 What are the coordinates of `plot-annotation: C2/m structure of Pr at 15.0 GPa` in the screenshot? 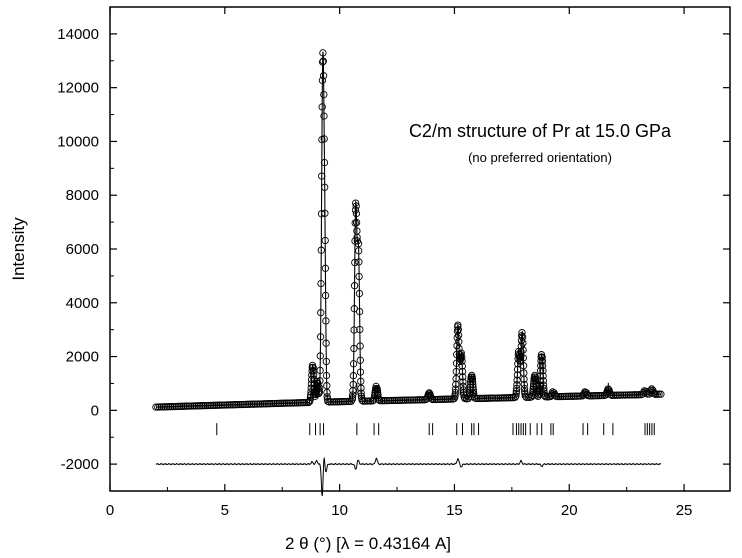 It's located at (540, 131).